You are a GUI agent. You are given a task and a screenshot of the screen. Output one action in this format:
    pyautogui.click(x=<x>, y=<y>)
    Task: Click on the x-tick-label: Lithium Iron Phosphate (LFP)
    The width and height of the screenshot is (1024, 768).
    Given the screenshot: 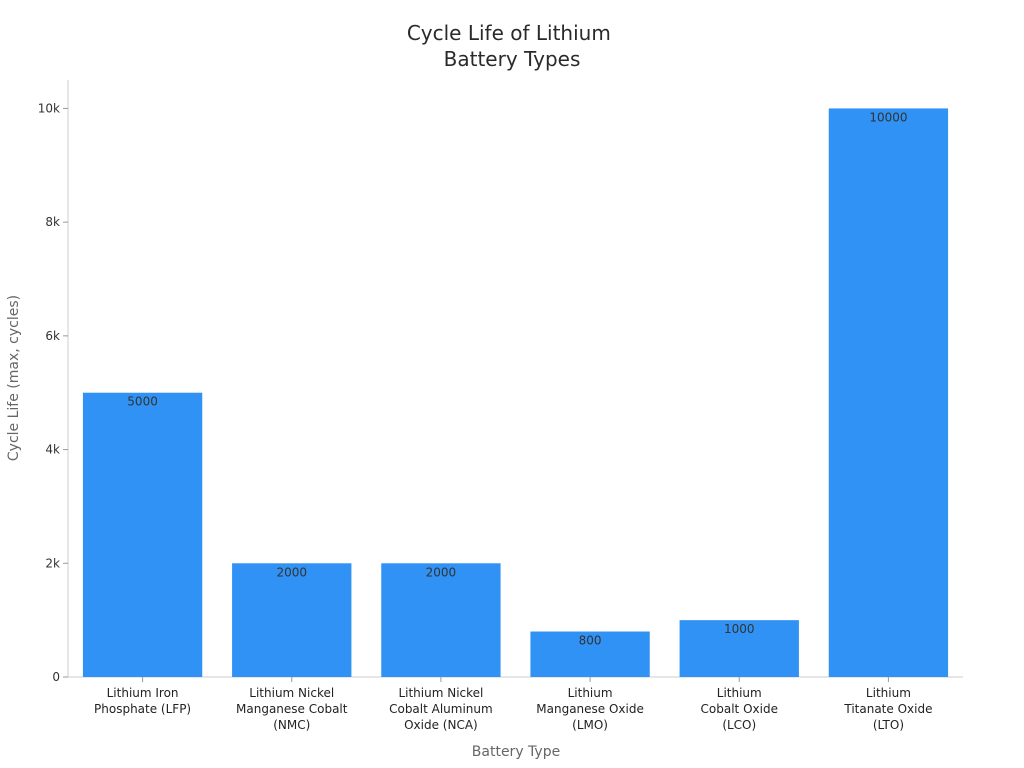 What is the action you would take?
    pyautogui.click(x=142, y=701)
    